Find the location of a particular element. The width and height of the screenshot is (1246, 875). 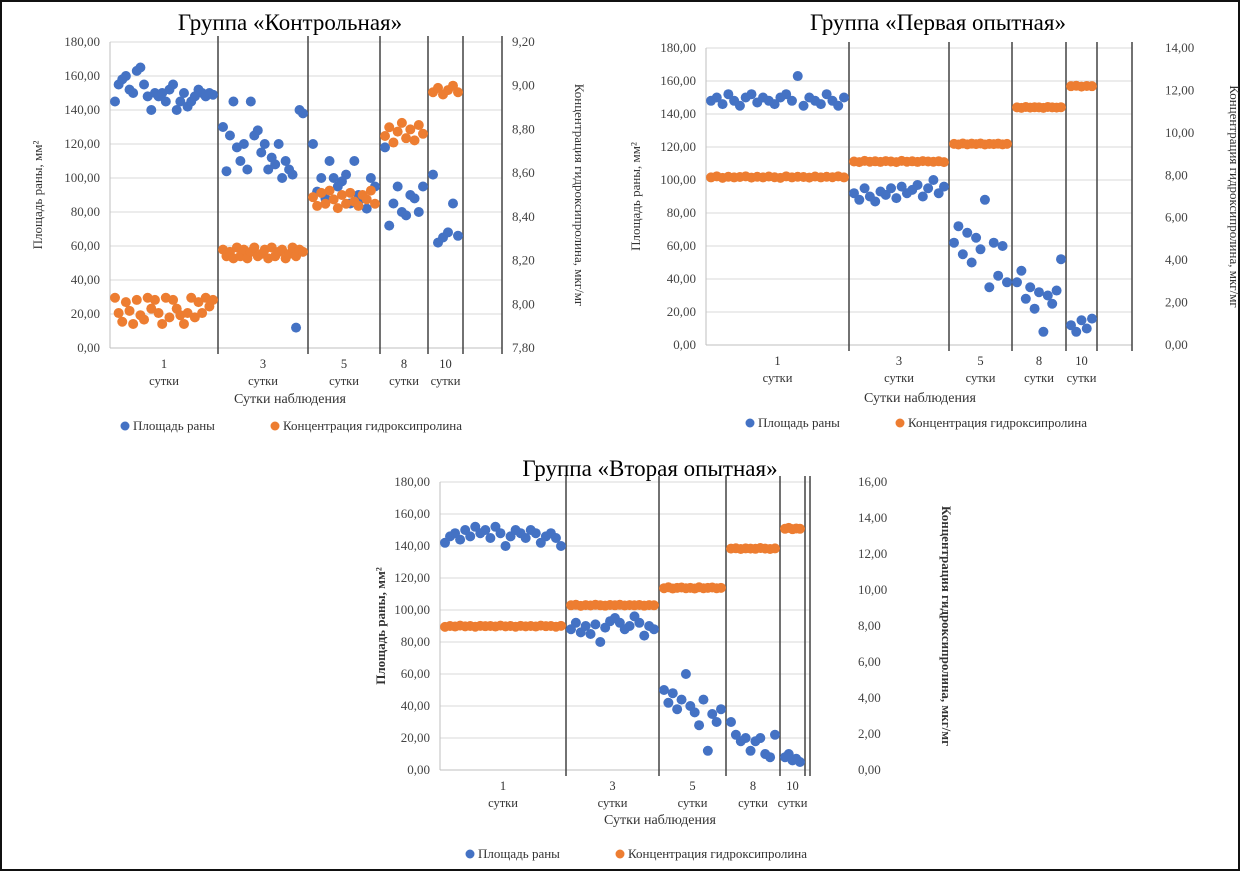

chart-title: Группа «Вторая опытная» is located at coordinates (649, 468).